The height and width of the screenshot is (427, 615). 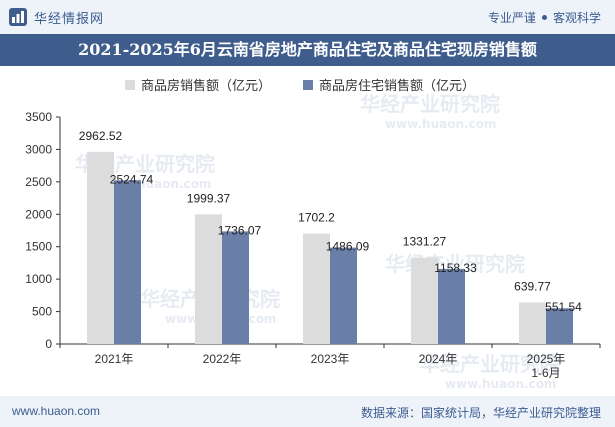 What do you see at coordinates (132, 179) in the screenshot?
I see `data-label-series2: 2524.74` at bounding box center [132, 179].